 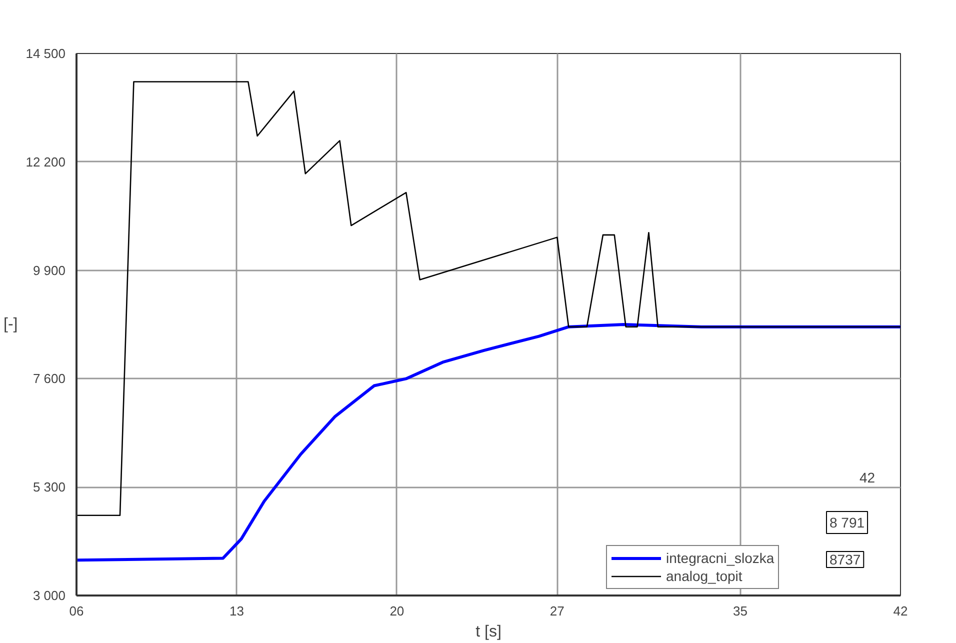 I want to click on annotation: 8737, so click(x=845, y=560).